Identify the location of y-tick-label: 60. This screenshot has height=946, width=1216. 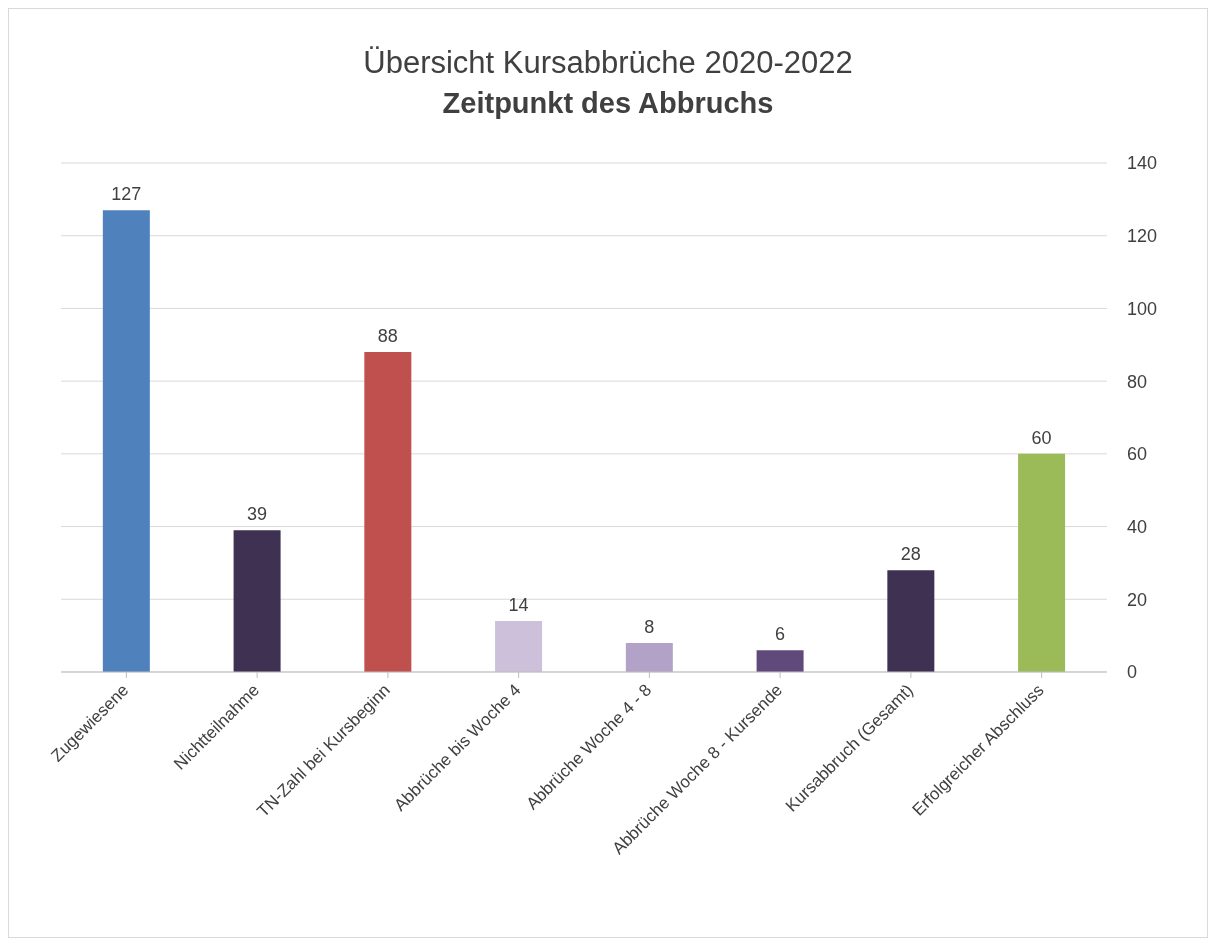
(1137, 454).